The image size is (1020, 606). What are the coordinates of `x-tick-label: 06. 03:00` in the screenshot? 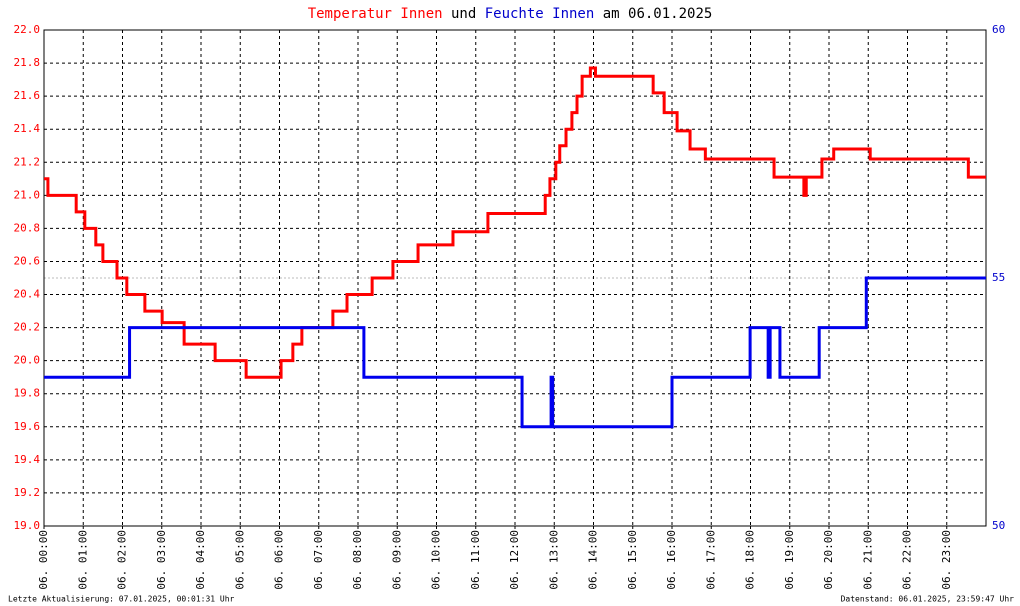 It's located at (161, 560).